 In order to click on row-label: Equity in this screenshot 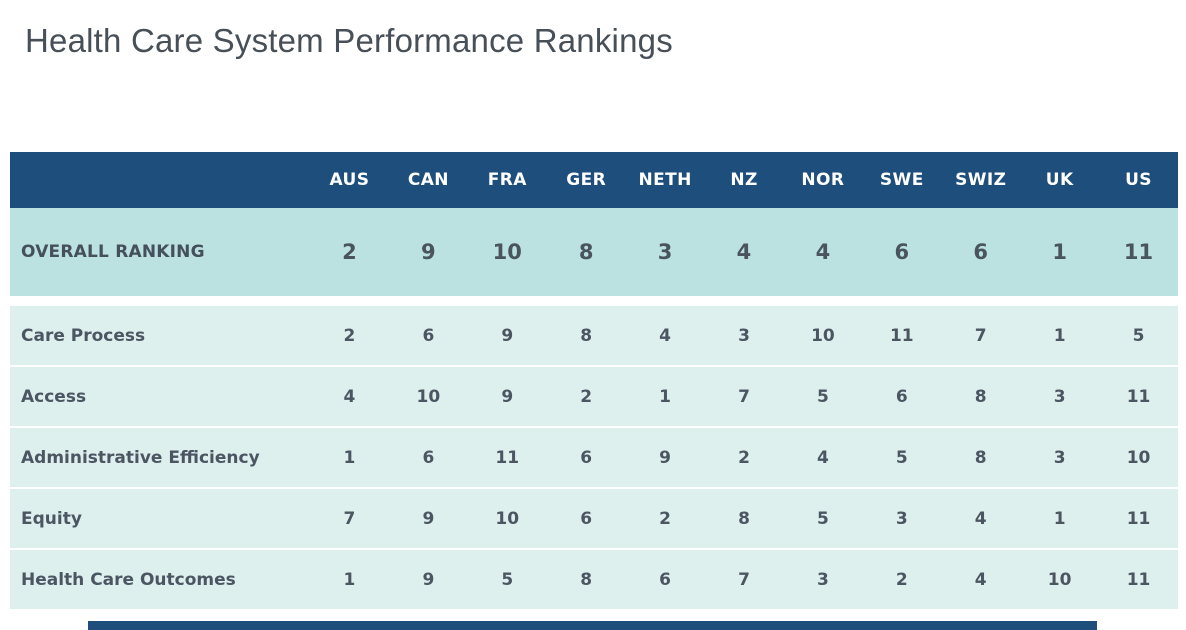, I will do `click(51, 518)`.